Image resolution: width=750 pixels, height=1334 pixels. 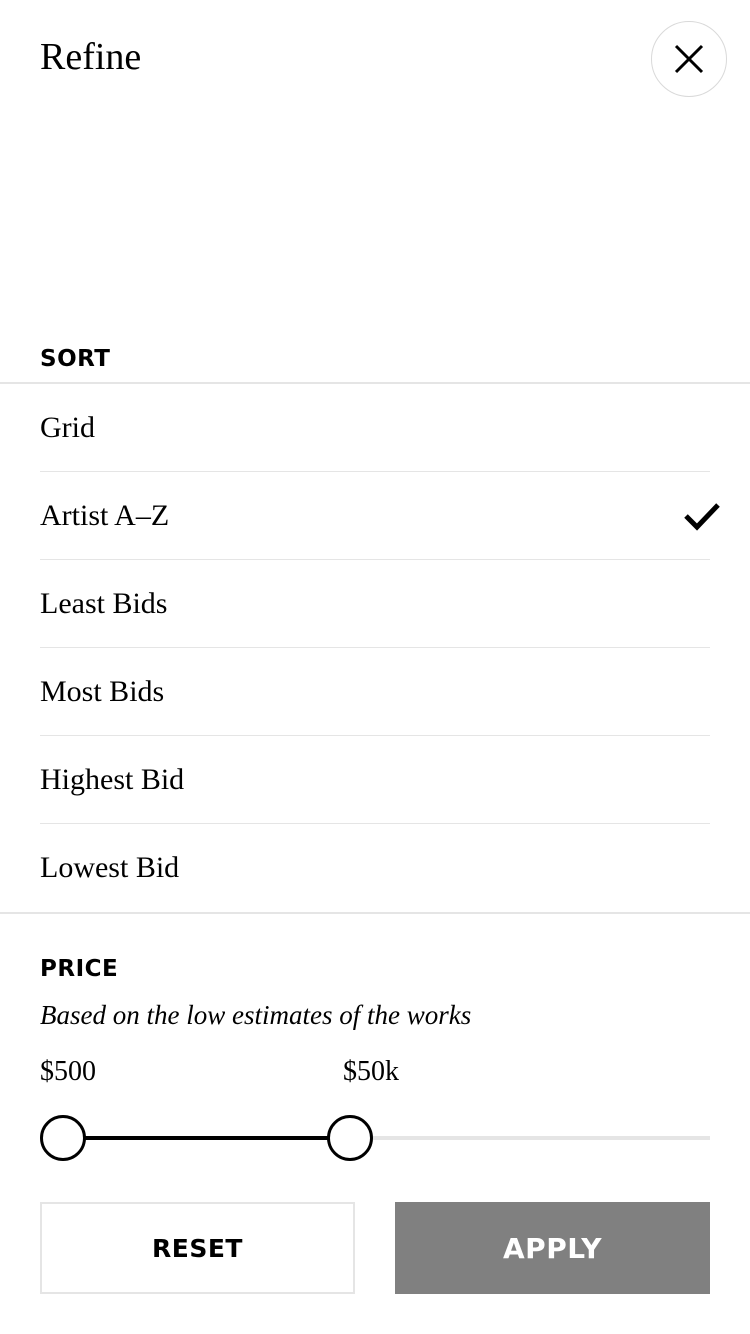 I want to click on slider-max-handle, so click(x=350, y=1138).